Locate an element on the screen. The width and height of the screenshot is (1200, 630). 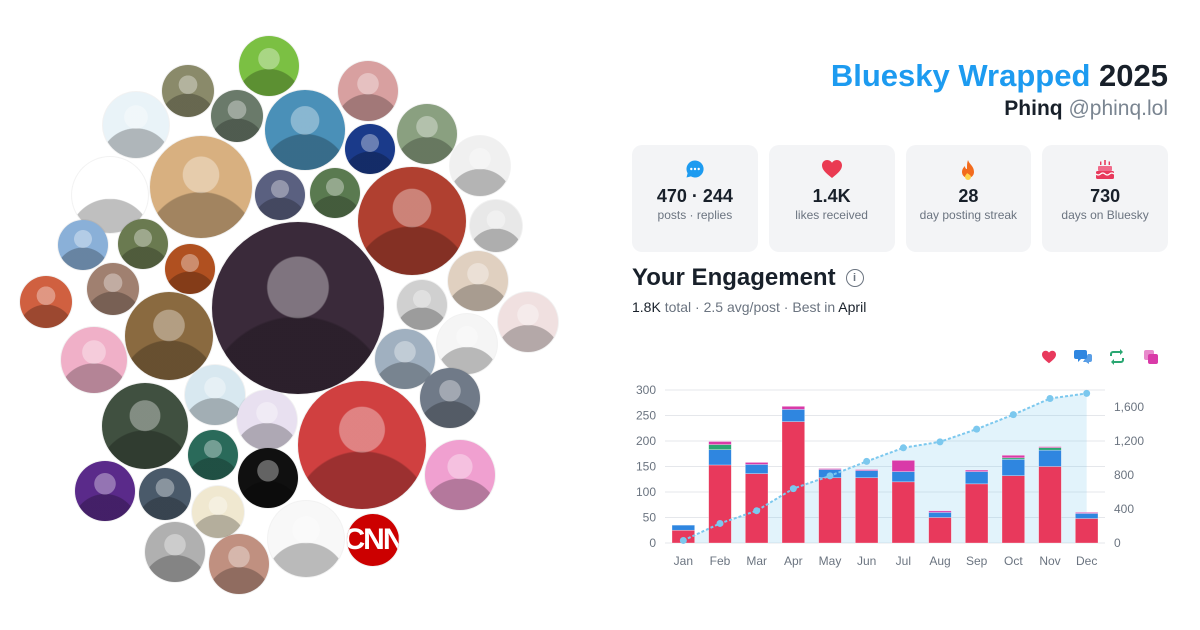
y-right-tick-label: 0 is located at coordinates (1117, 543).